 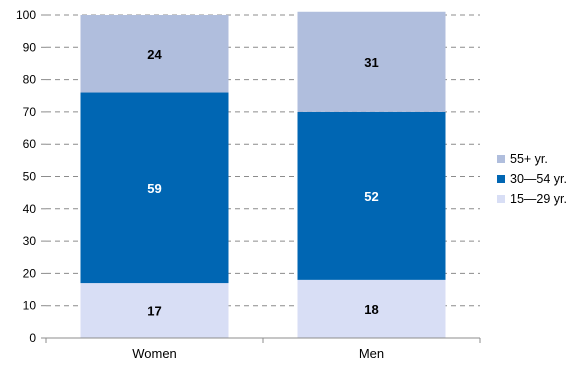 I want to click on y-tick-label: 100, so click(x=26, y=15).